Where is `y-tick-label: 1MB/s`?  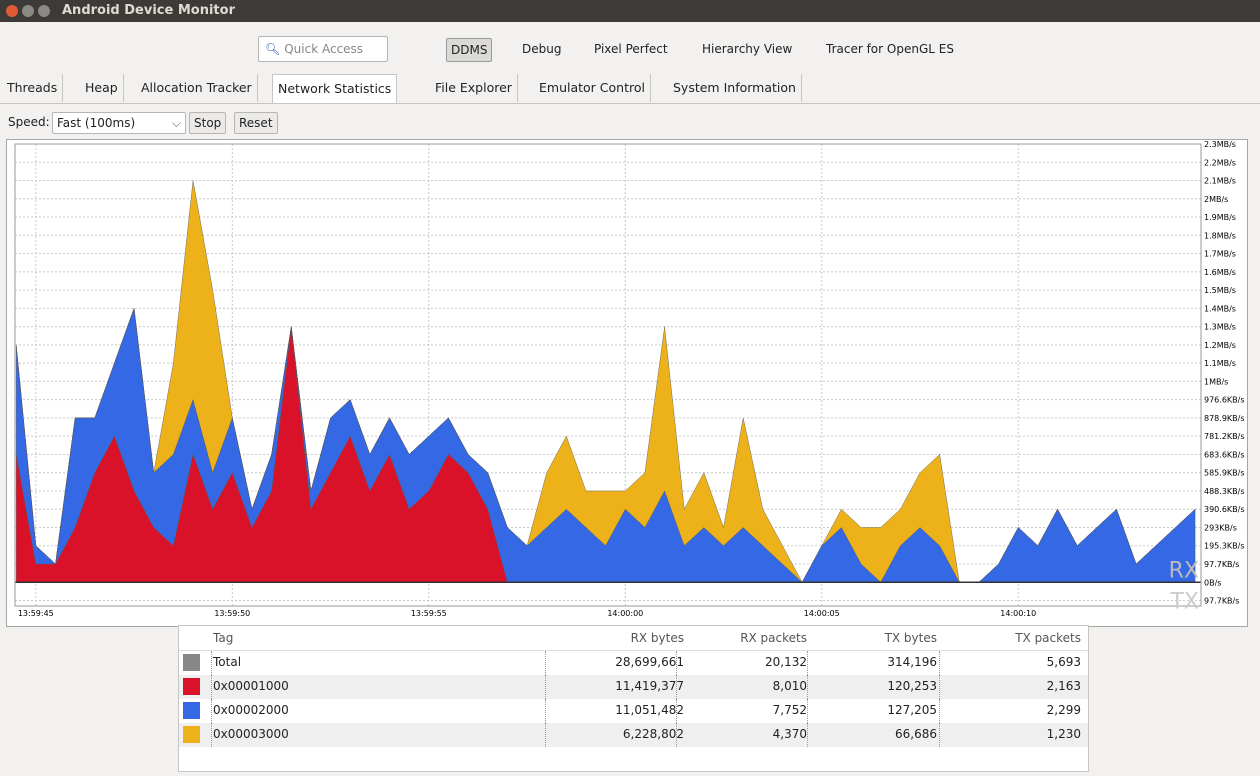
y-tick-label: 1MB/s is located at coordinates (1216, 381).